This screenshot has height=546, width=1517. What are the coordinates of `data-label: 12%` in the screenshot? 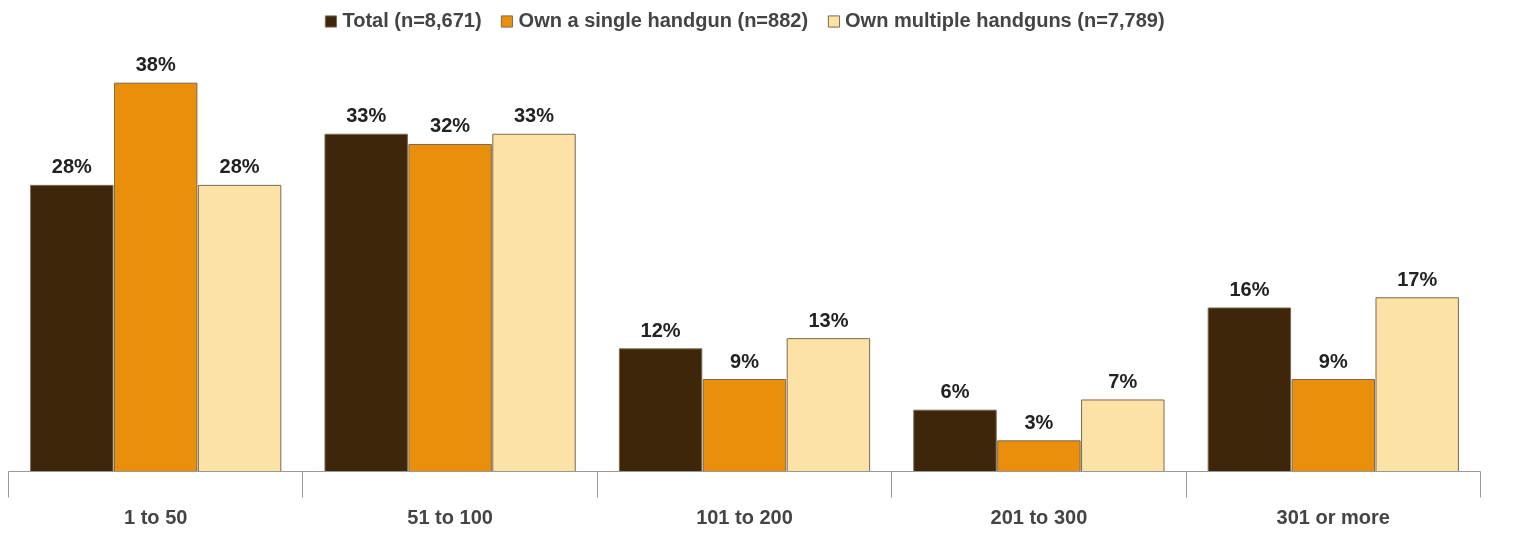 It's located at (660, 329).